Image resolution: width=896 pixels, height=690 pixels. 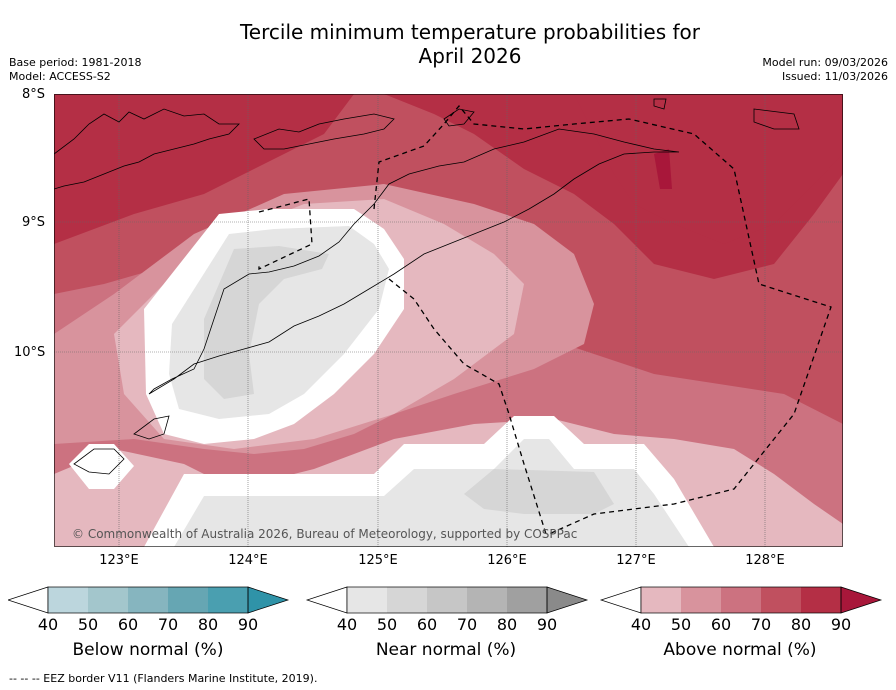 What do you see at coordinates (34, 222) in the screenshot?
I see `lat-label-9s: 9°S` at bounding box center [34, 222].